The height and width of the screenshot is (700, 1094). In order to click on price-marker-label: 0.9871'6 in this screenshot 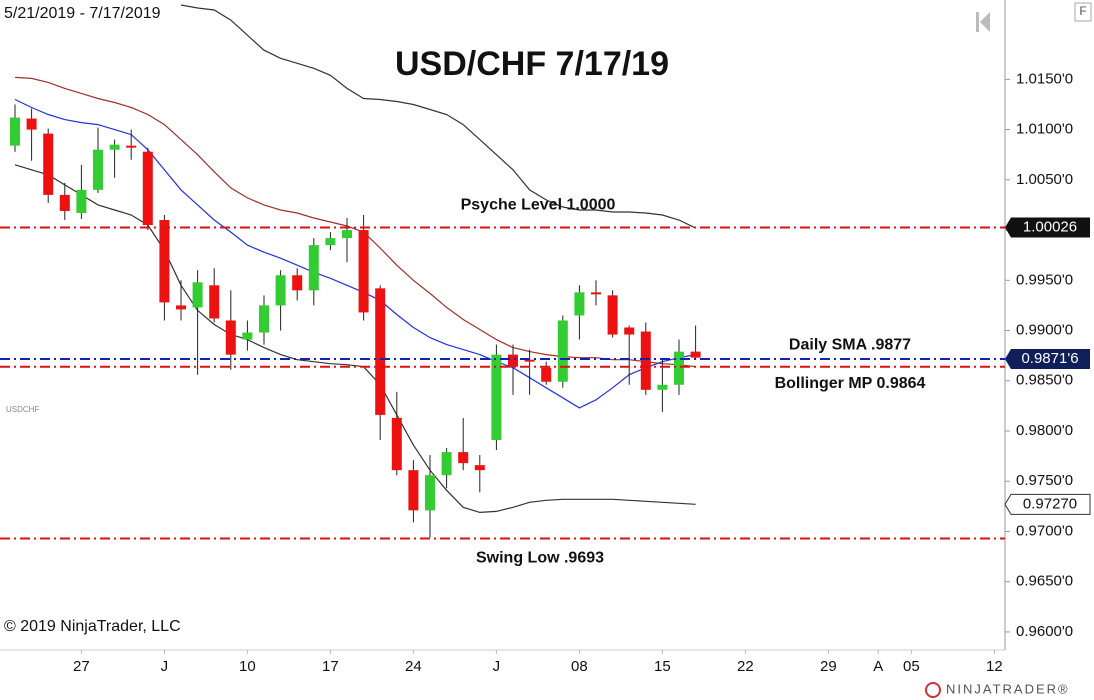, I will do `click(1049, 358)`.